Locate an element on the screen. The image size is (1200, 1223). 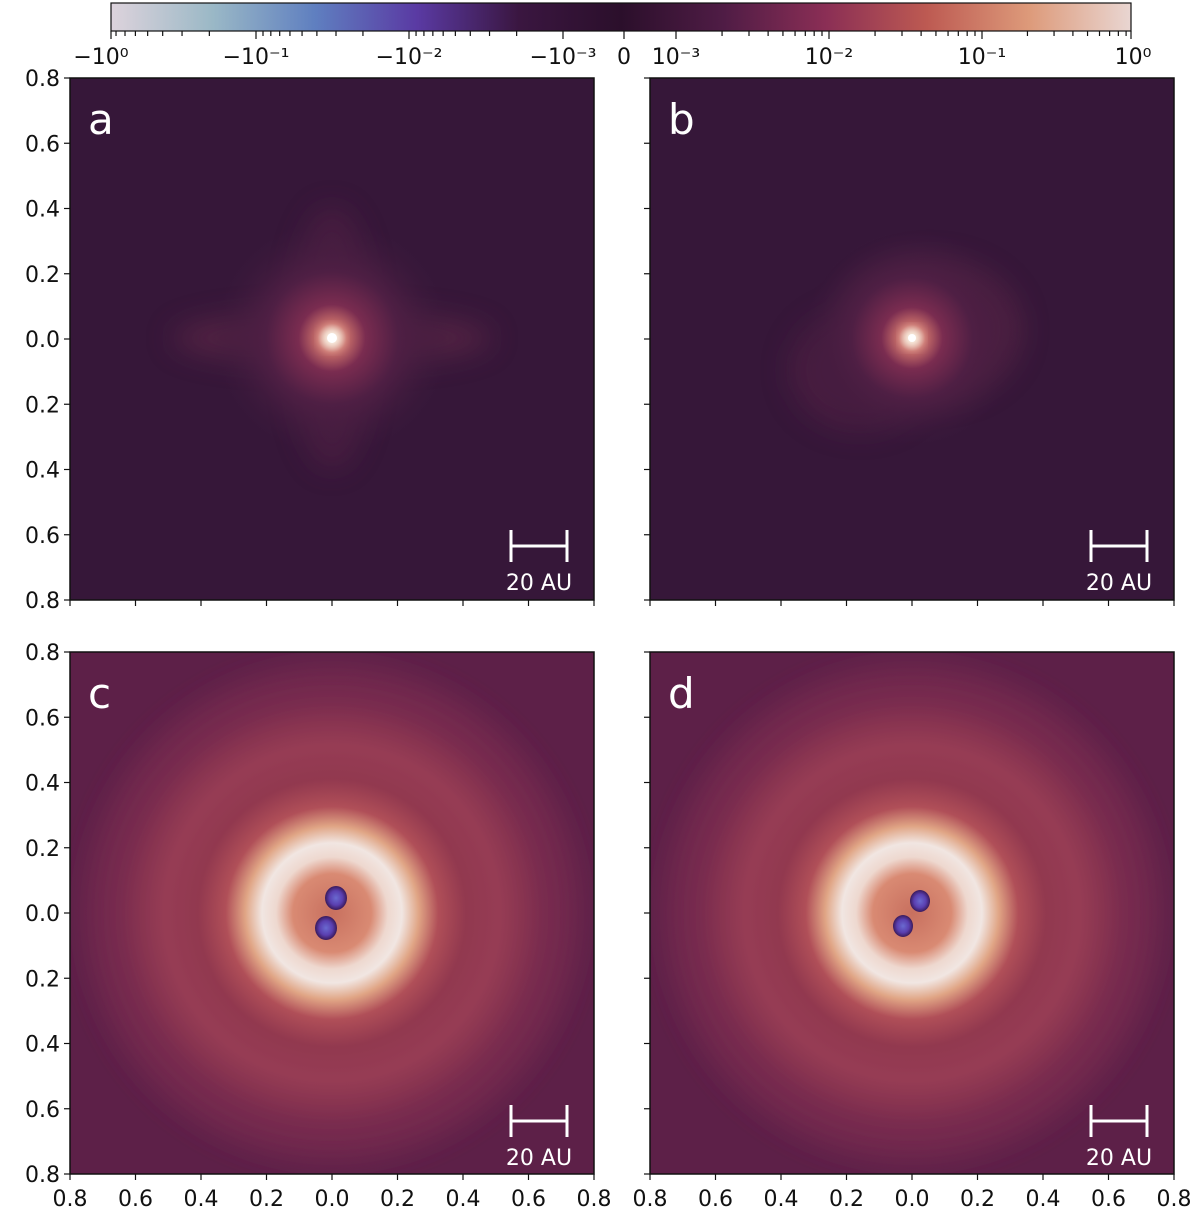
colorbar-tick-label: −10⁻¹ is located at coordinates (256, 57).